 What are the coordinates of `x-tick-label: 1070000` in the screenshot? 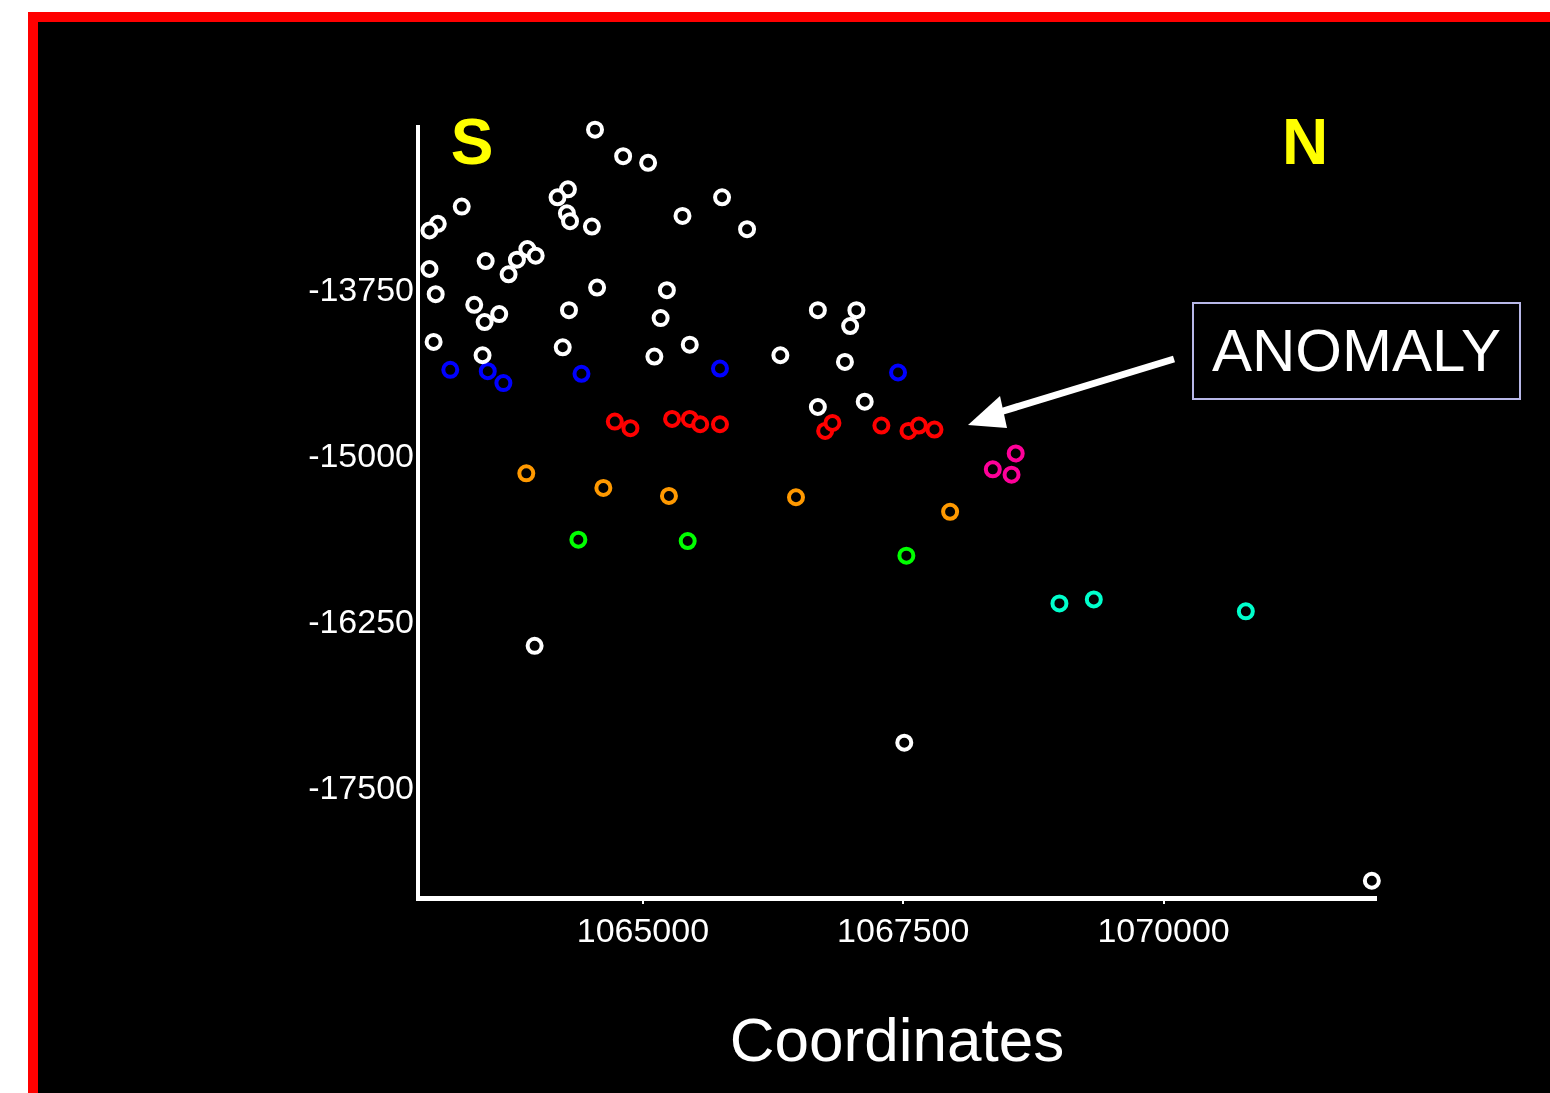 It's located at (1163, 929).